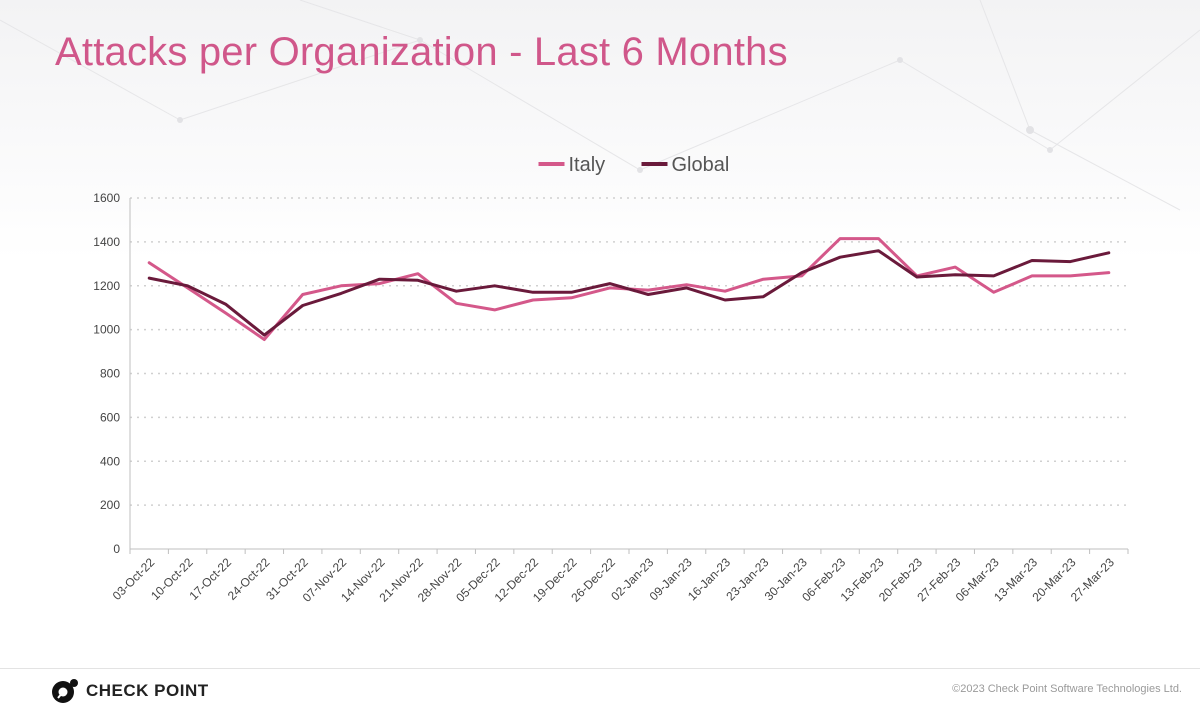 The image size is (1200, 713). I want to click on y-tick-label: 1200, so click(106, 286).